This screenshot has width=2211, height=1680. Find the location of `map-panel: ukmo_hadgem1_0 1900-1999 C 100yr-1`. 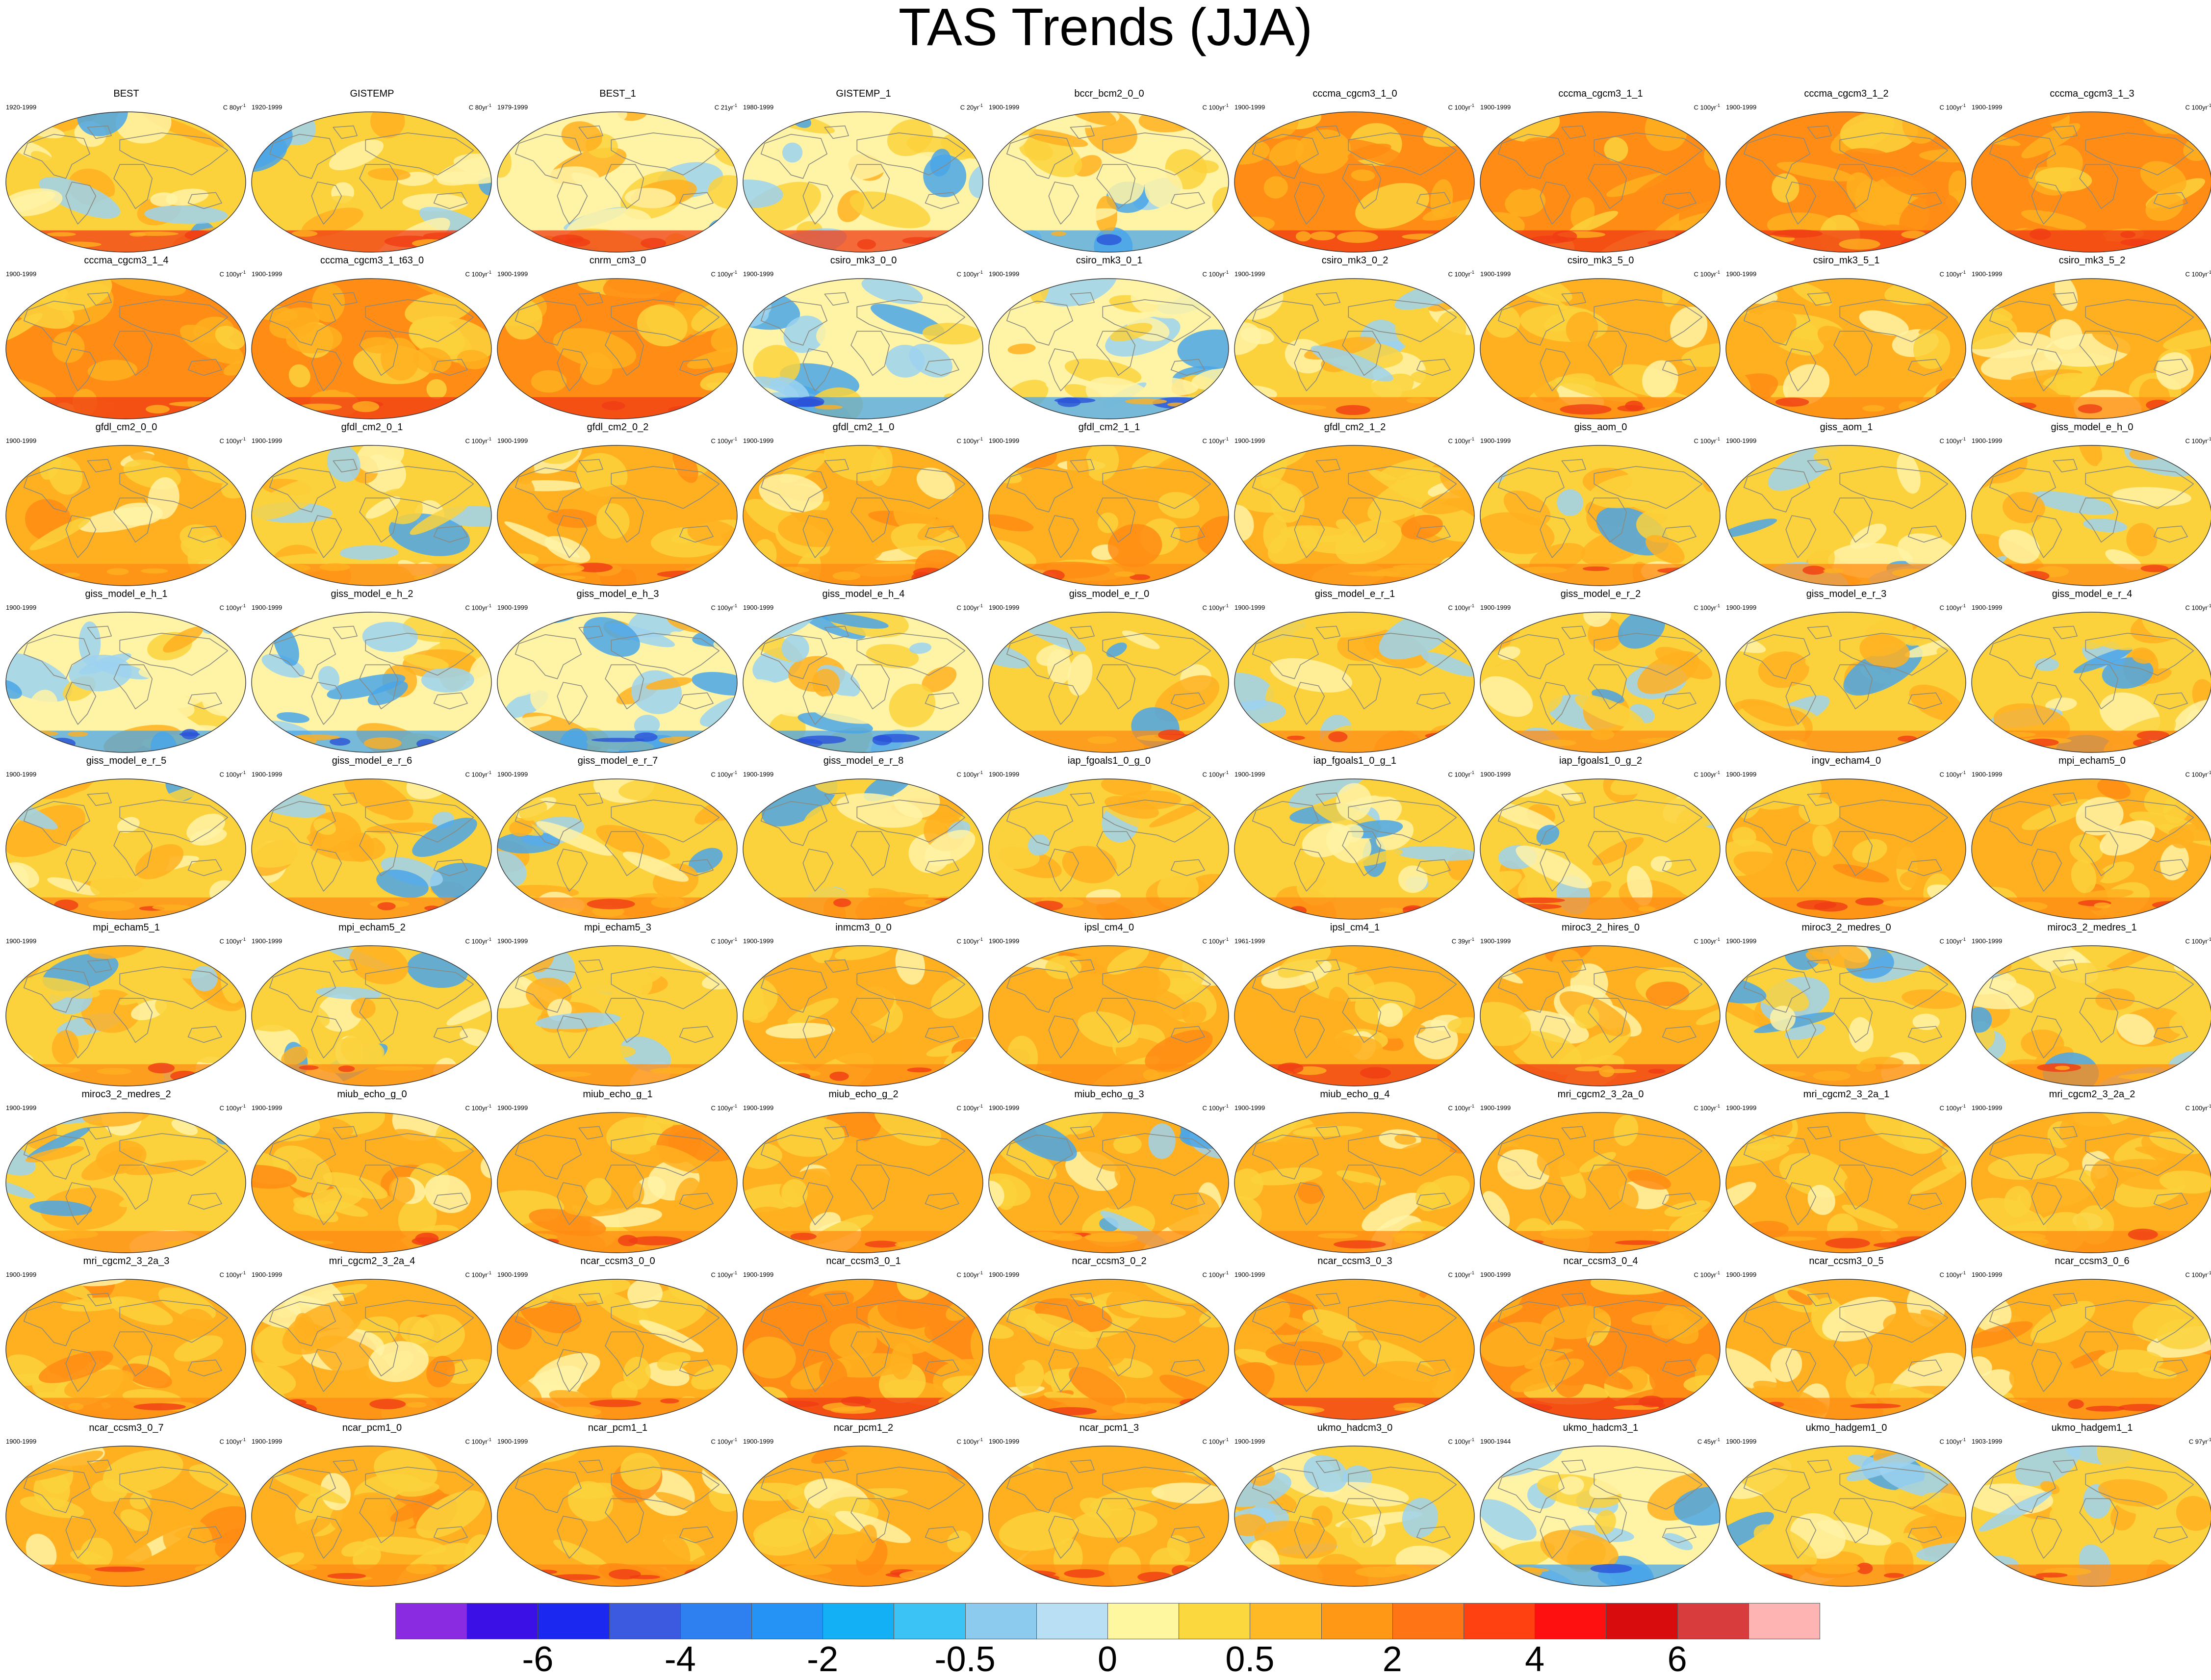

map-panel: ukmo_hadgem1_0 1900-1999 C 100yr-1 is located at coordinates (1846, 1505).